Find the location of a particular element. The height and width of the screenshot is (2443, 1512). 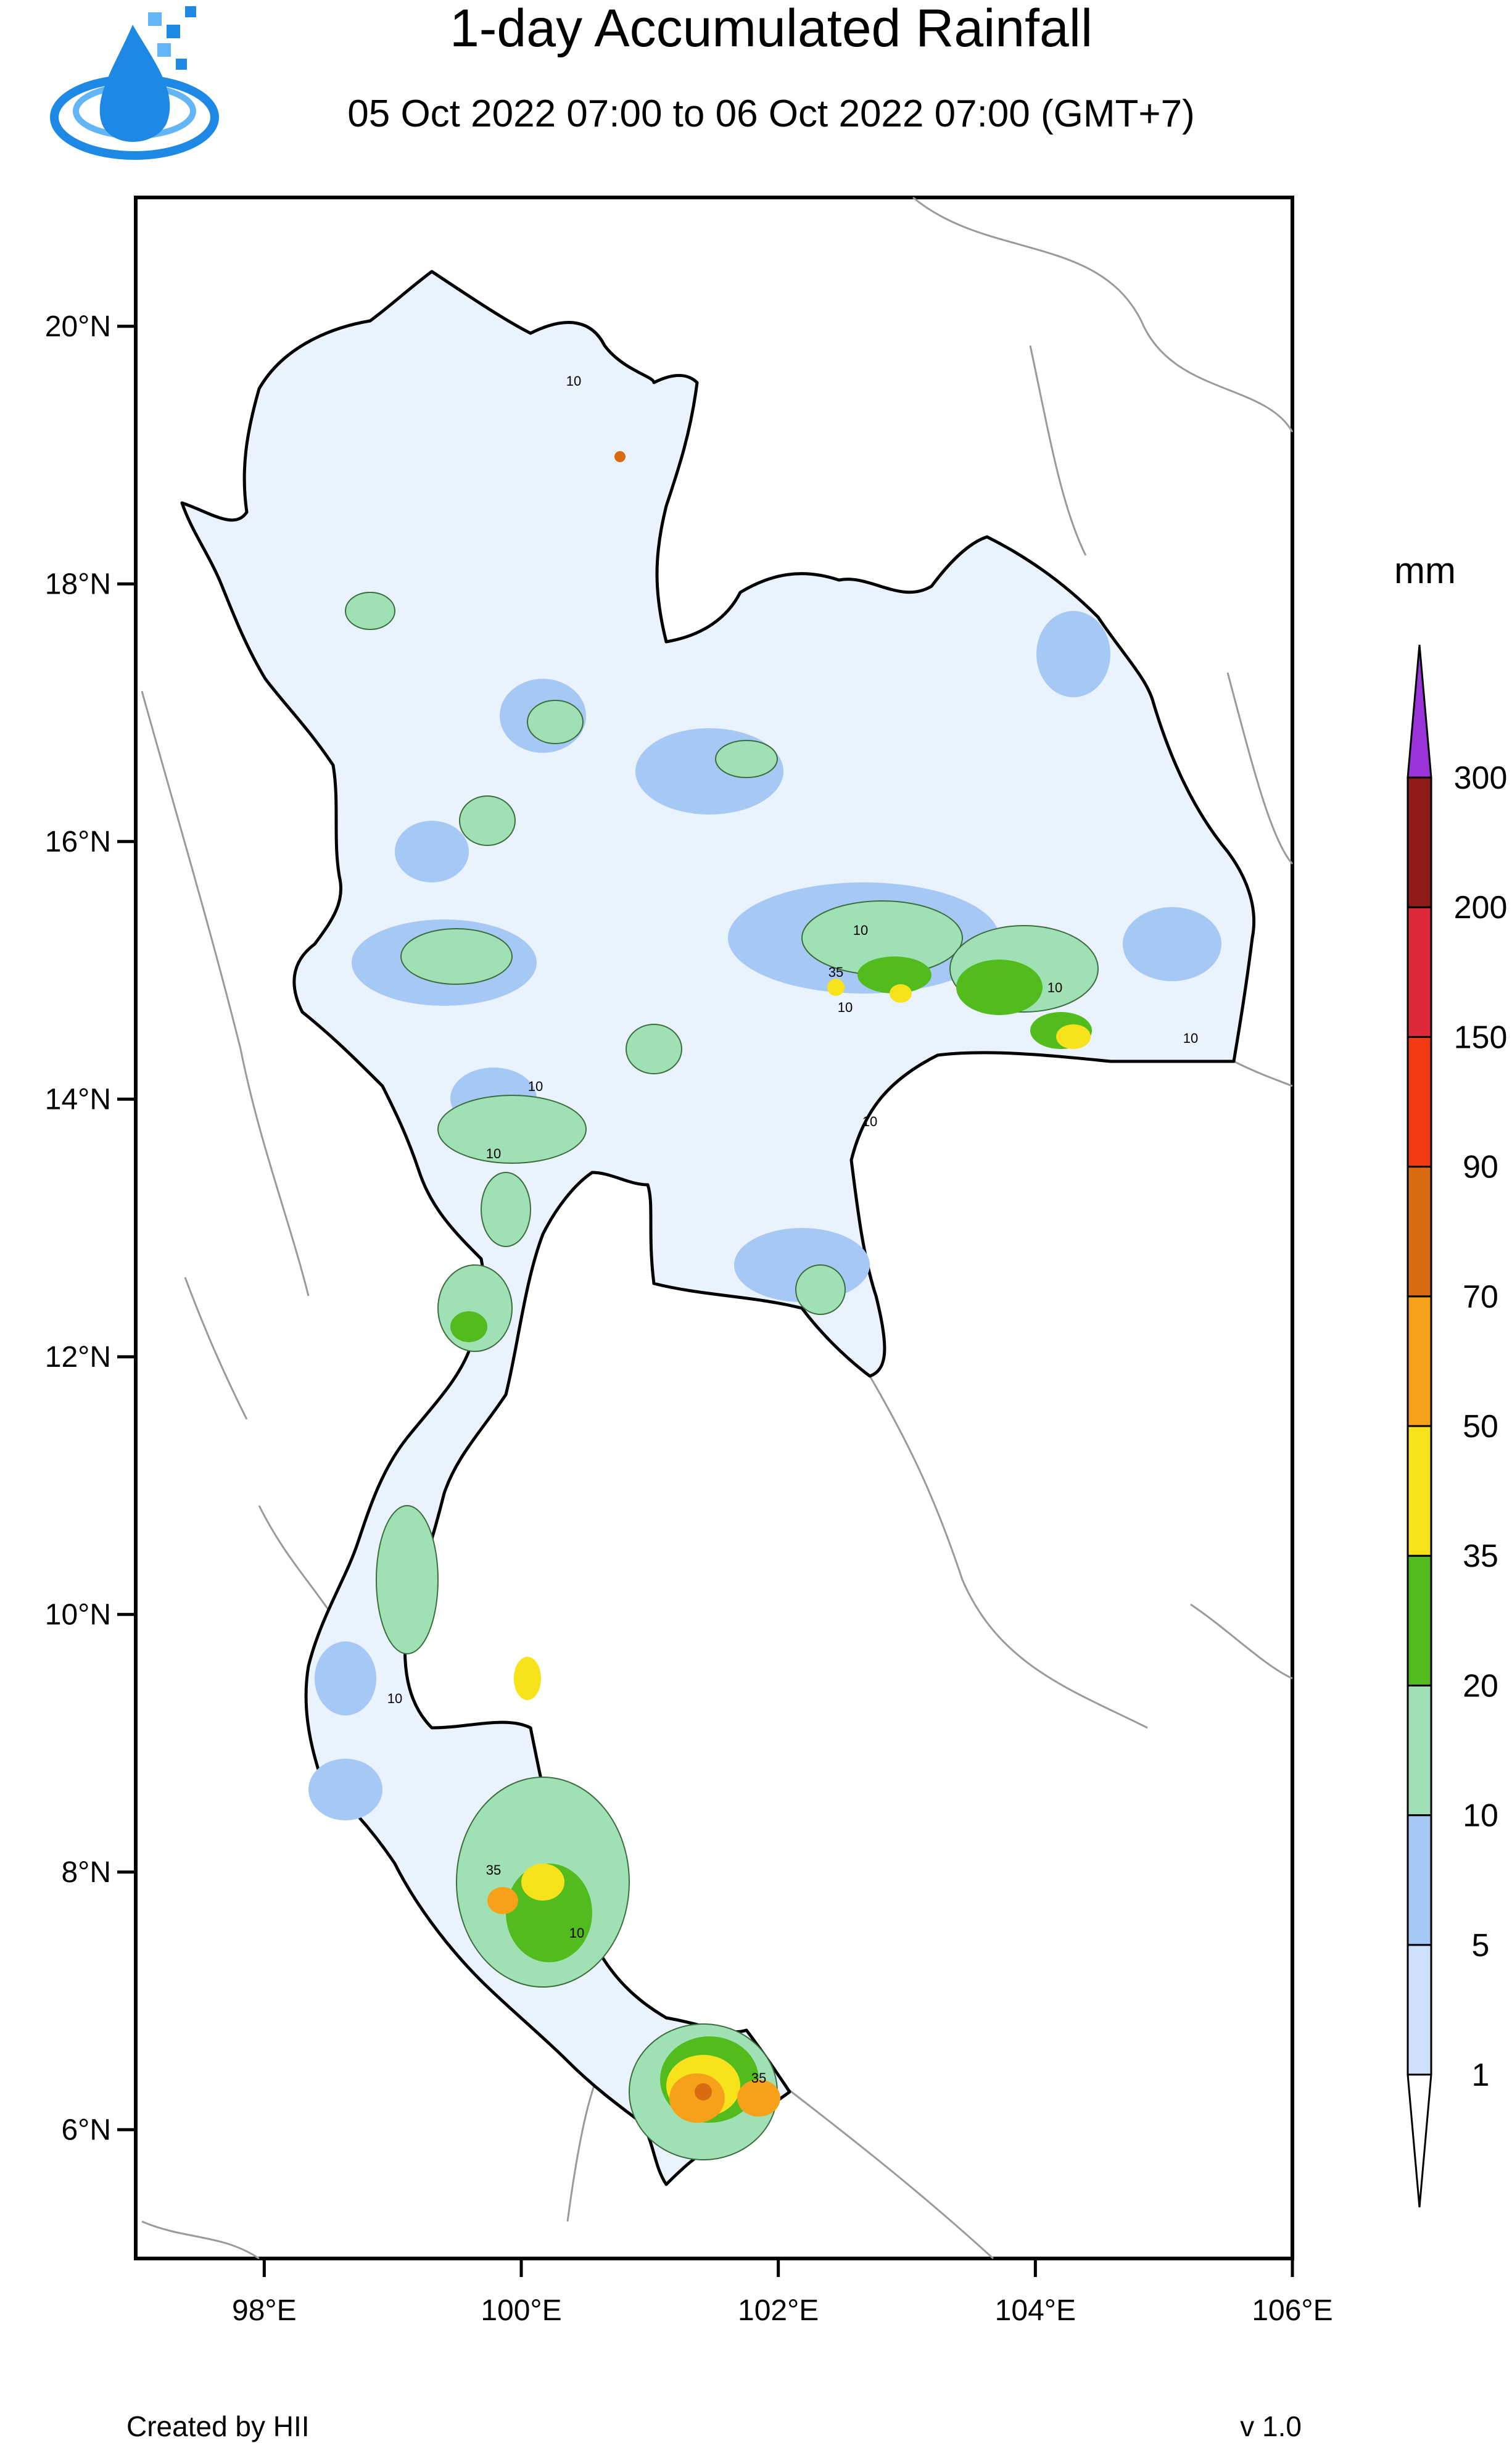

colorbar-level-label: 50 is located at coordinates (1480, 1427).